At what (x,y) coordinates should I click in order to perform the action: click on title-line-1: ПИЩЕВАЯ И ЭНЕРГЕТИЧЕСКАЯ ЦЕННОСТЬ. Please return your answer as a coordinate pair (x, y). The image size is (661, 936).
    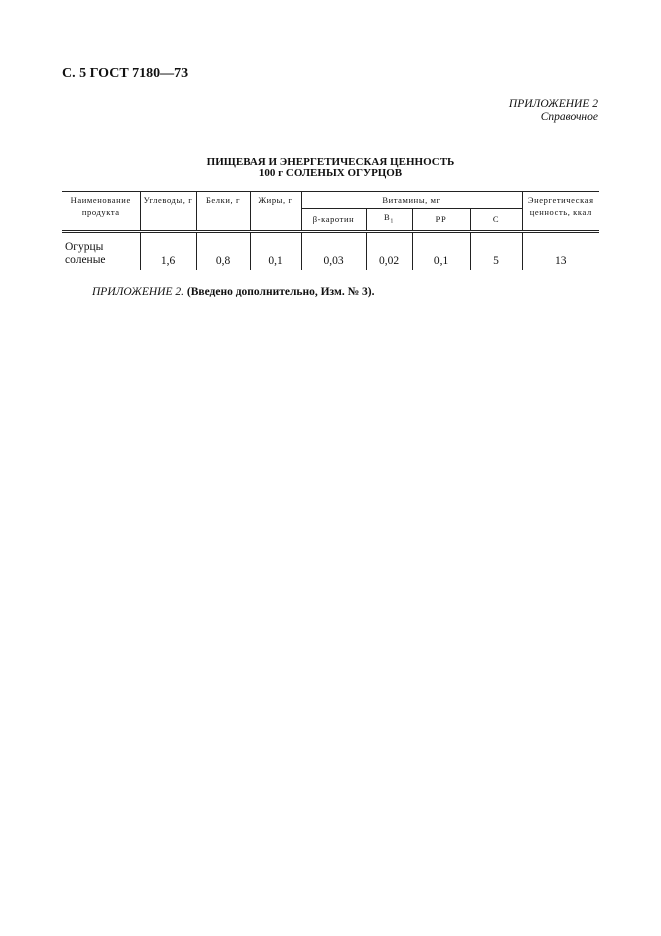
    Looking at the image, I should click on (330, 162).